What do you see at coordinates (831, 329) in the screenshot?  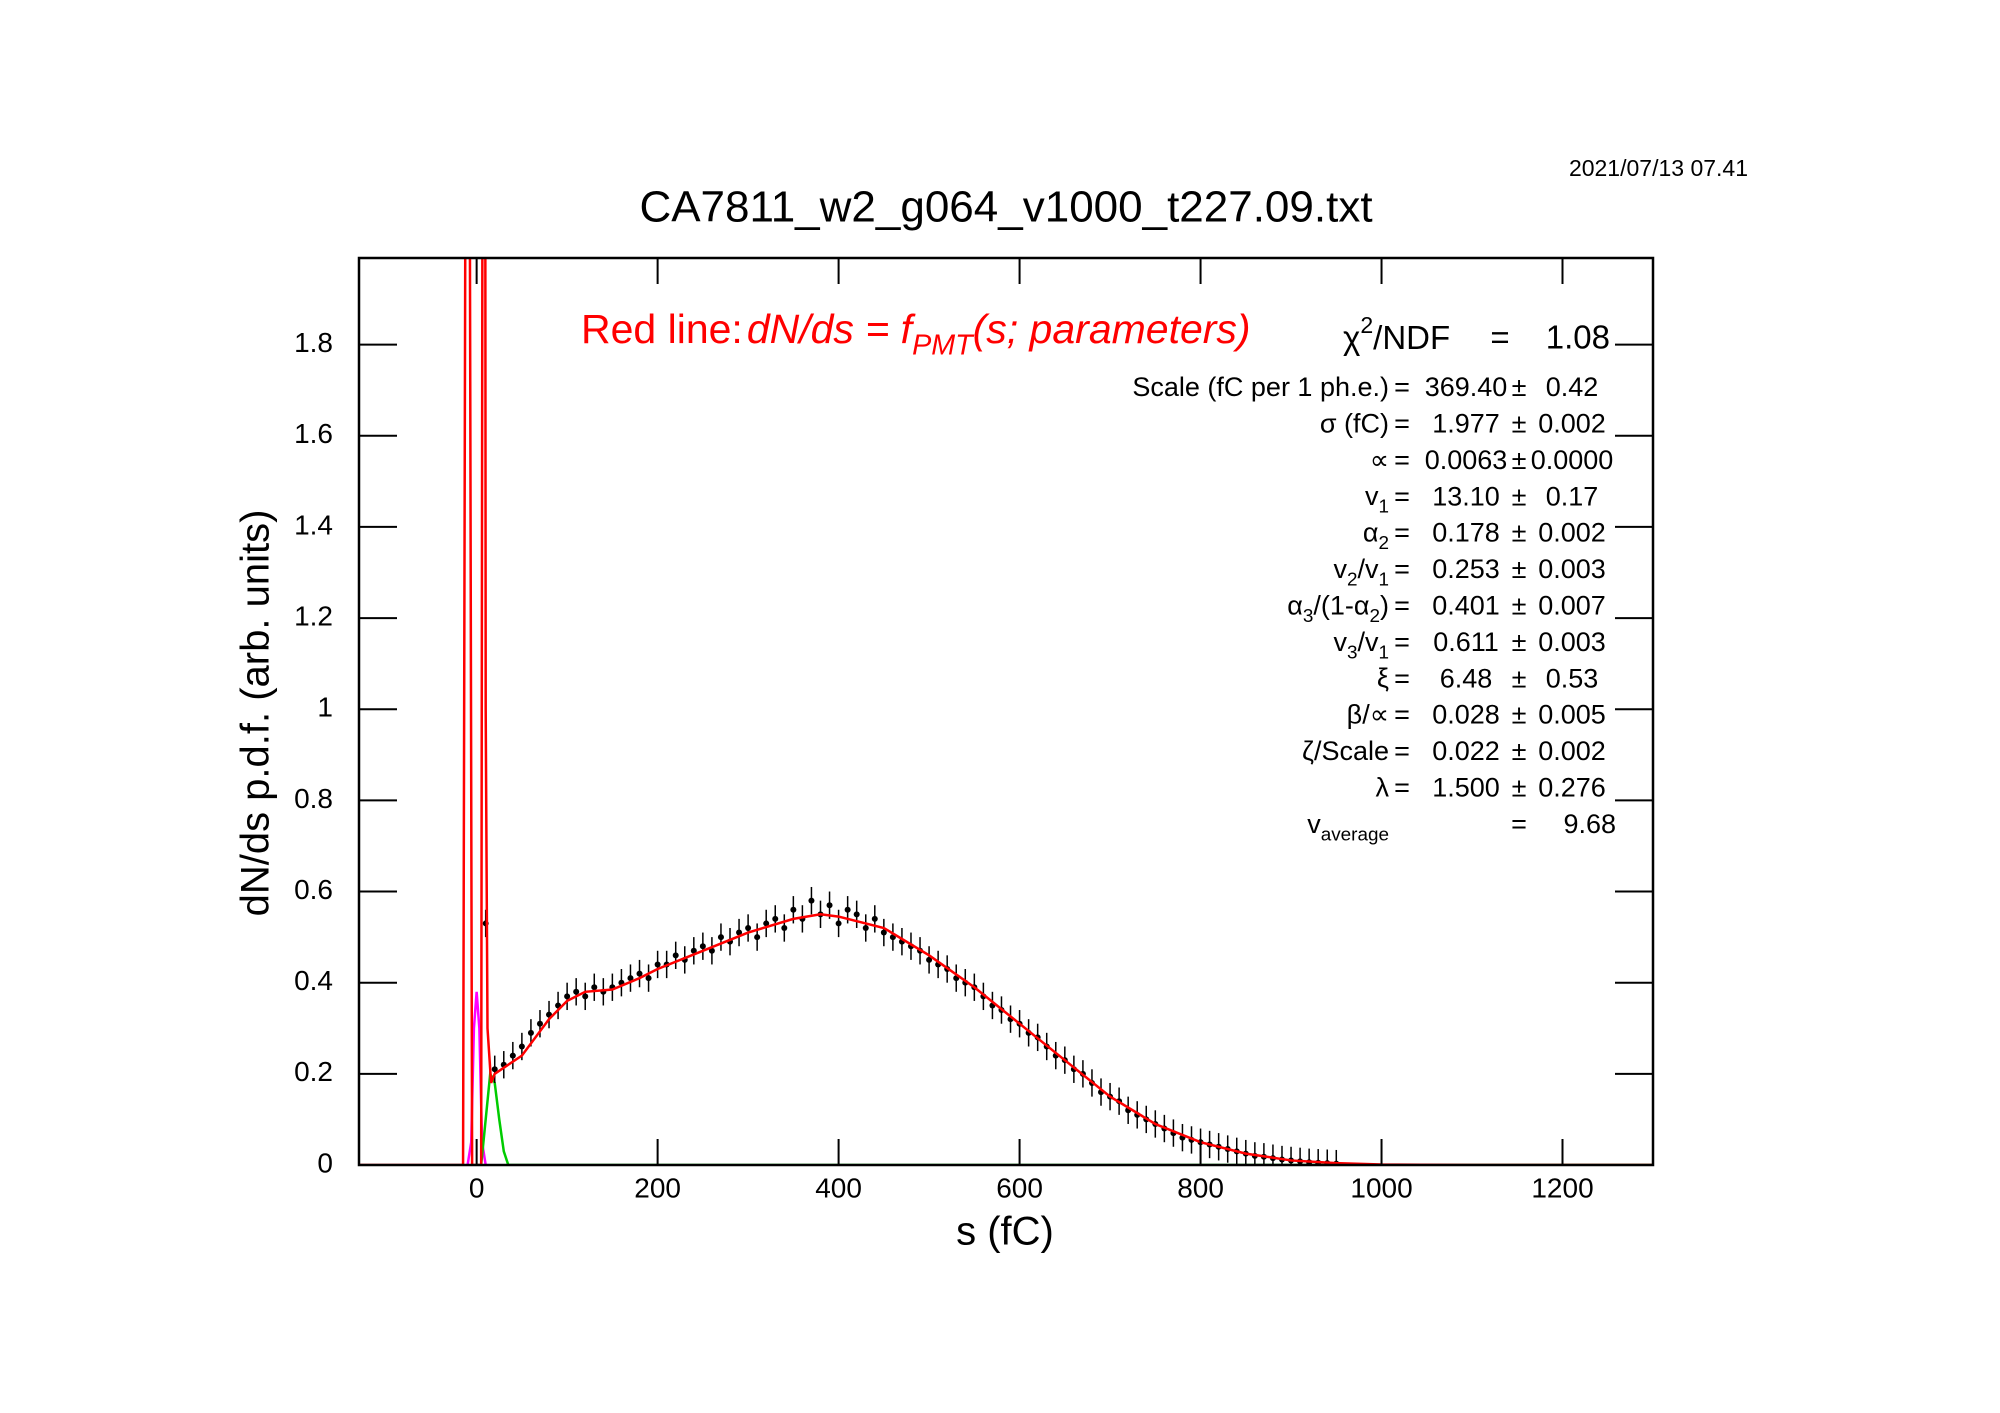 I see `text-part: dN/ds = f` at bounding box center [831, 329].